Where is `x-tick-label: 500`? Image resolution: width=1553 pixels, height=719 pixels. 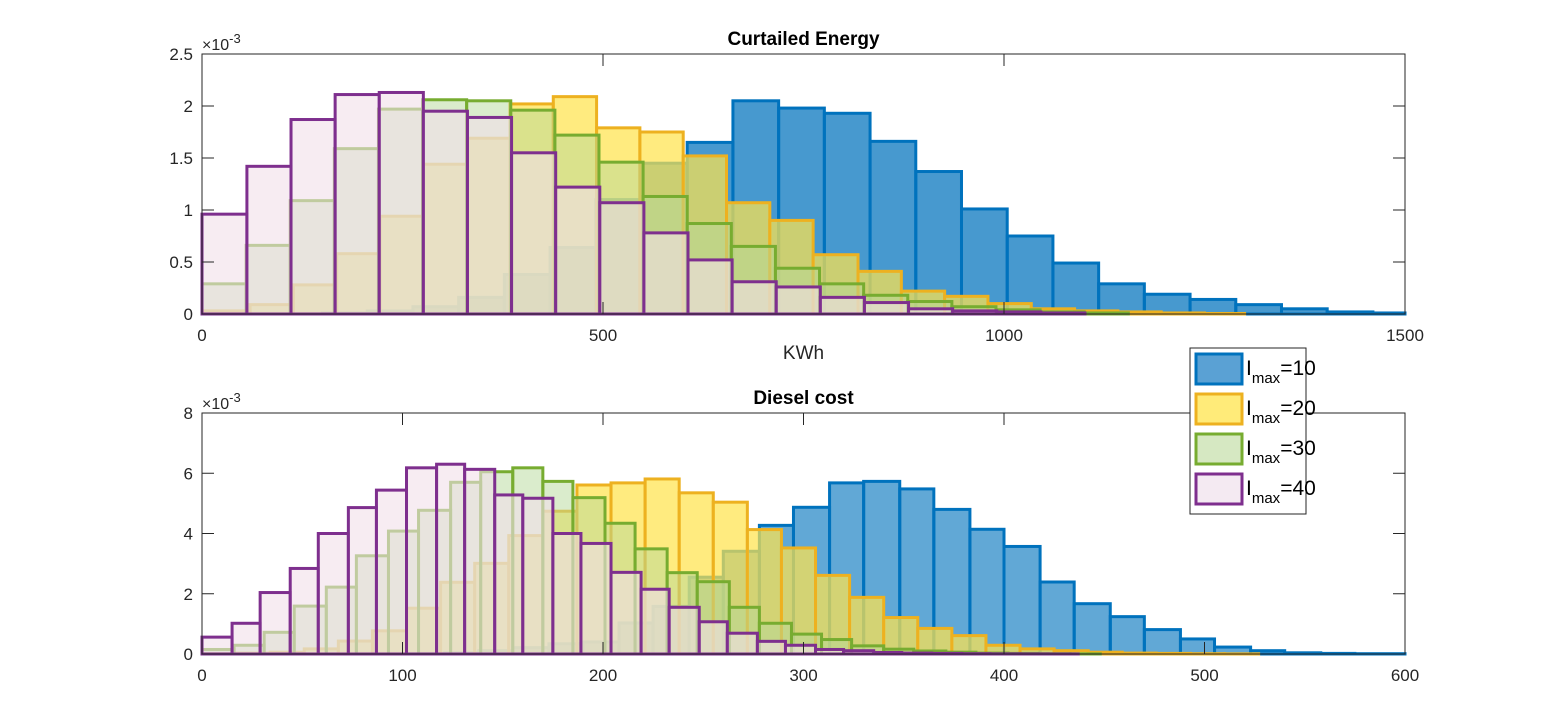 x-tick-label: 500 is located at coordinates (603, 335).